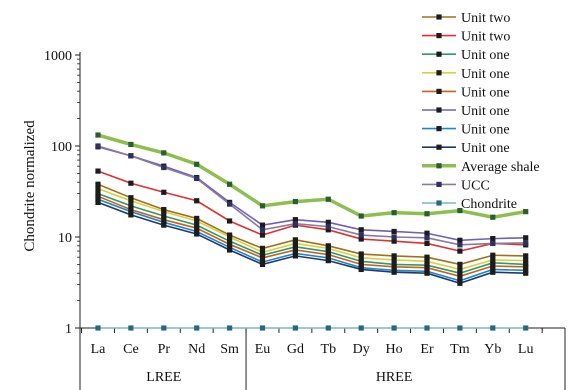 This screenshot has width=569, height=390. What do you see at coordinates (481, 167) in the screenshot?
I see `legend-item: Average shale` at bounding box center [481, 167].